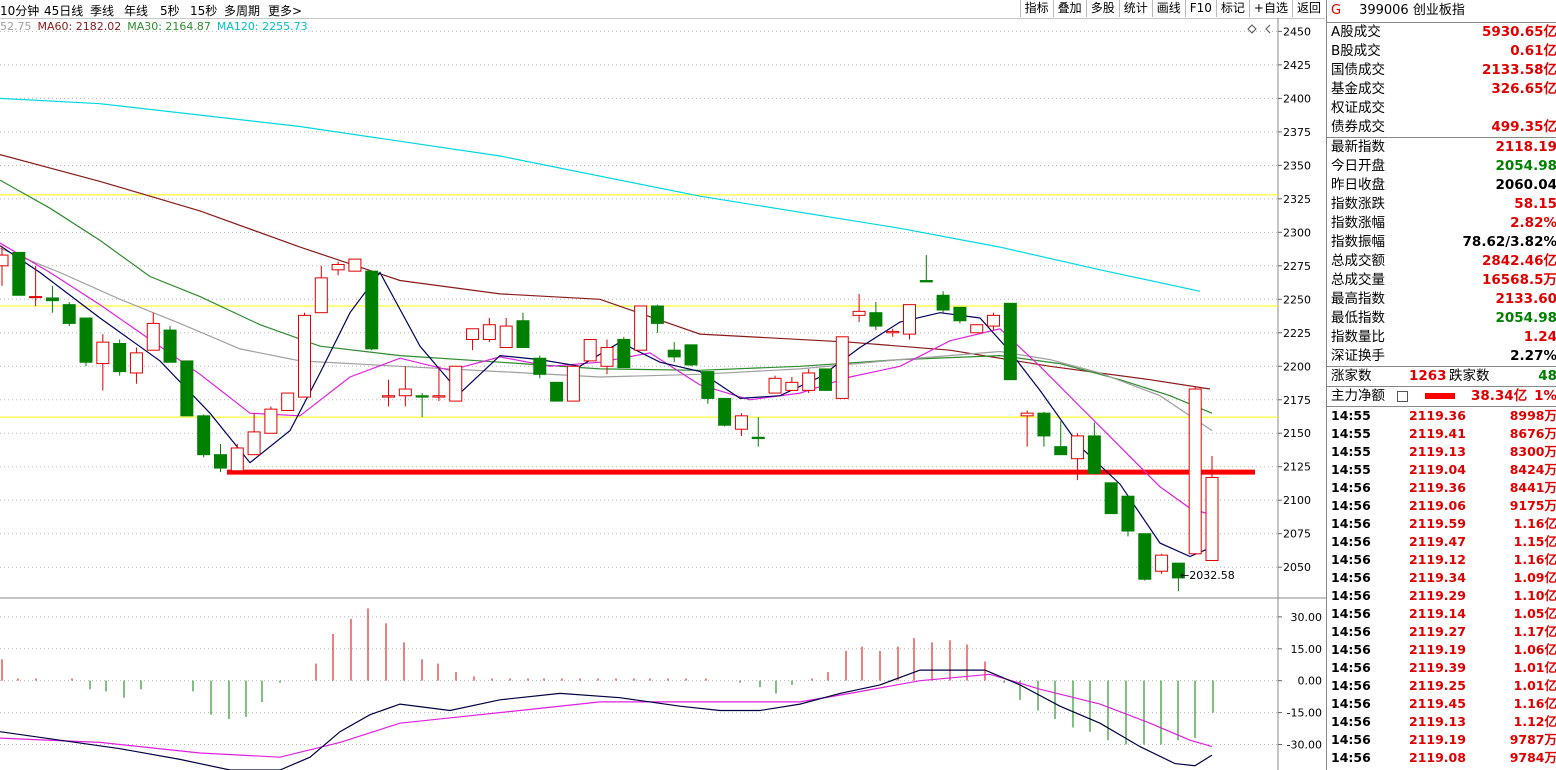  What do you see at coordinates (1358, 108) in the screenshot?
I see `turnover-label: 权证成交` at bounding box center [1358, 108].